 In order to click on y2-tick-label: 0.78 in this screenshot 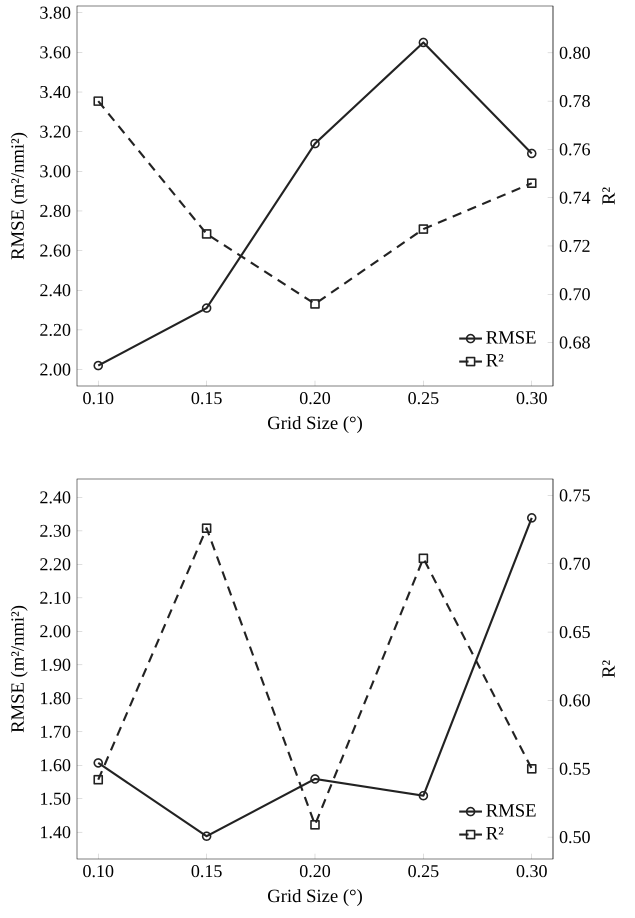, I will do `click(575, 101)`.